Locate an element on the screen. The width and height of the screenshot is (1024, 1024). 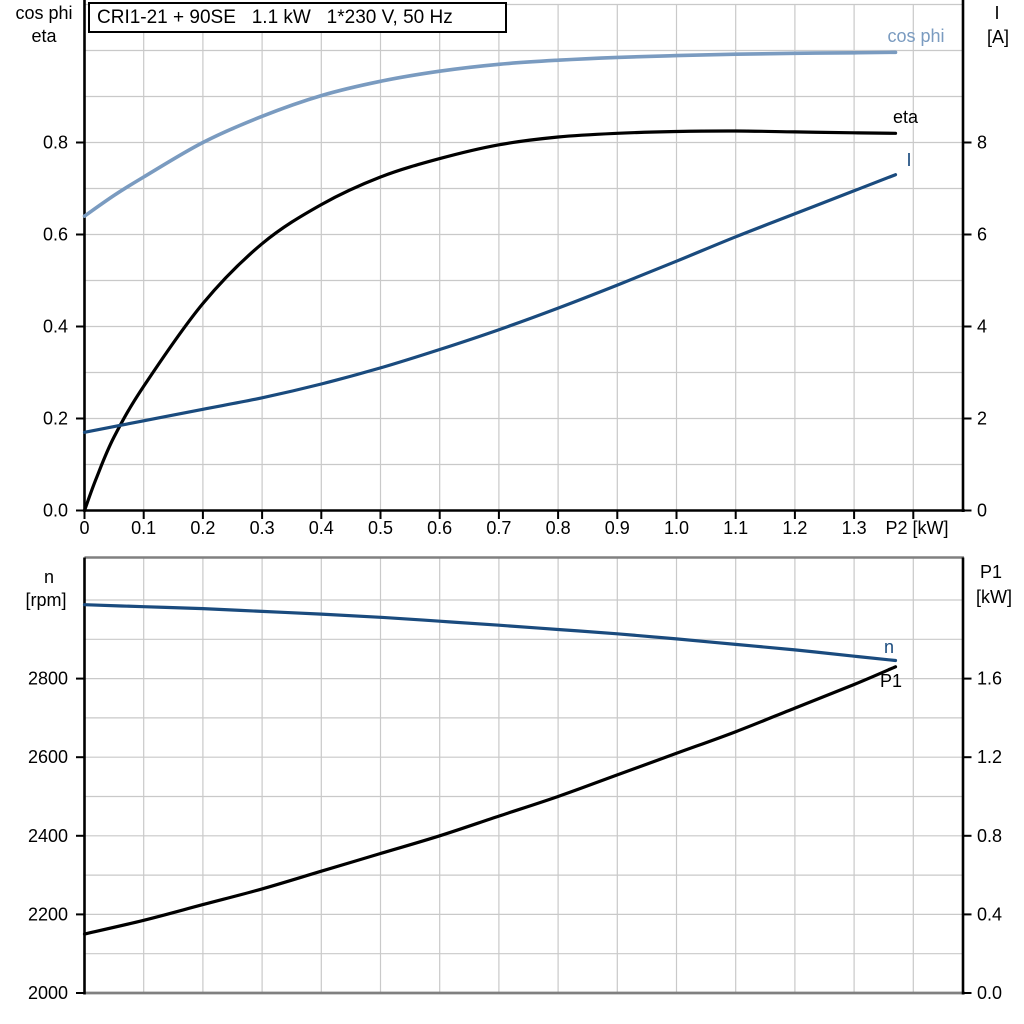
chart-title-box: CRI1-21 + 90SE 1.1 kW 1*230 V, 50 Hz is located at coordinates (297, 17).